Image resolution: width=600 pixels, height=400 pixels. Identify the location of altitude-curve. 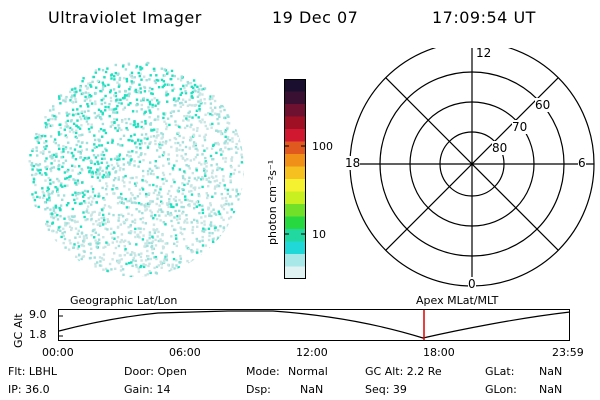
(314, 324).